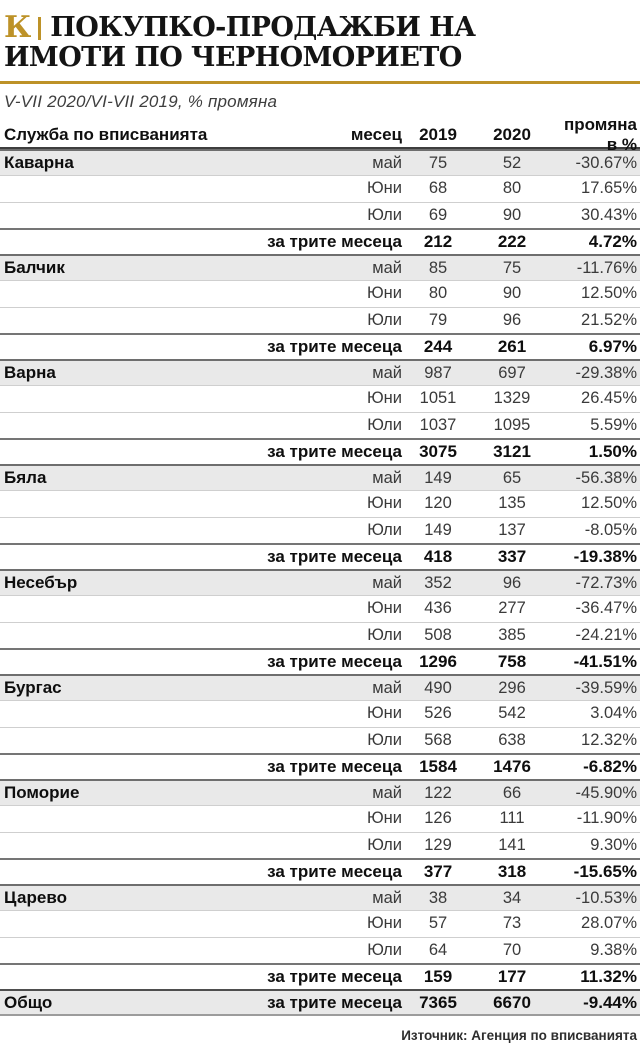  What do you see at coordinates (320, 188) in the screenshot?
I see `table-row: Юни 68 80 17.65%` at bounding box center [320, 188].